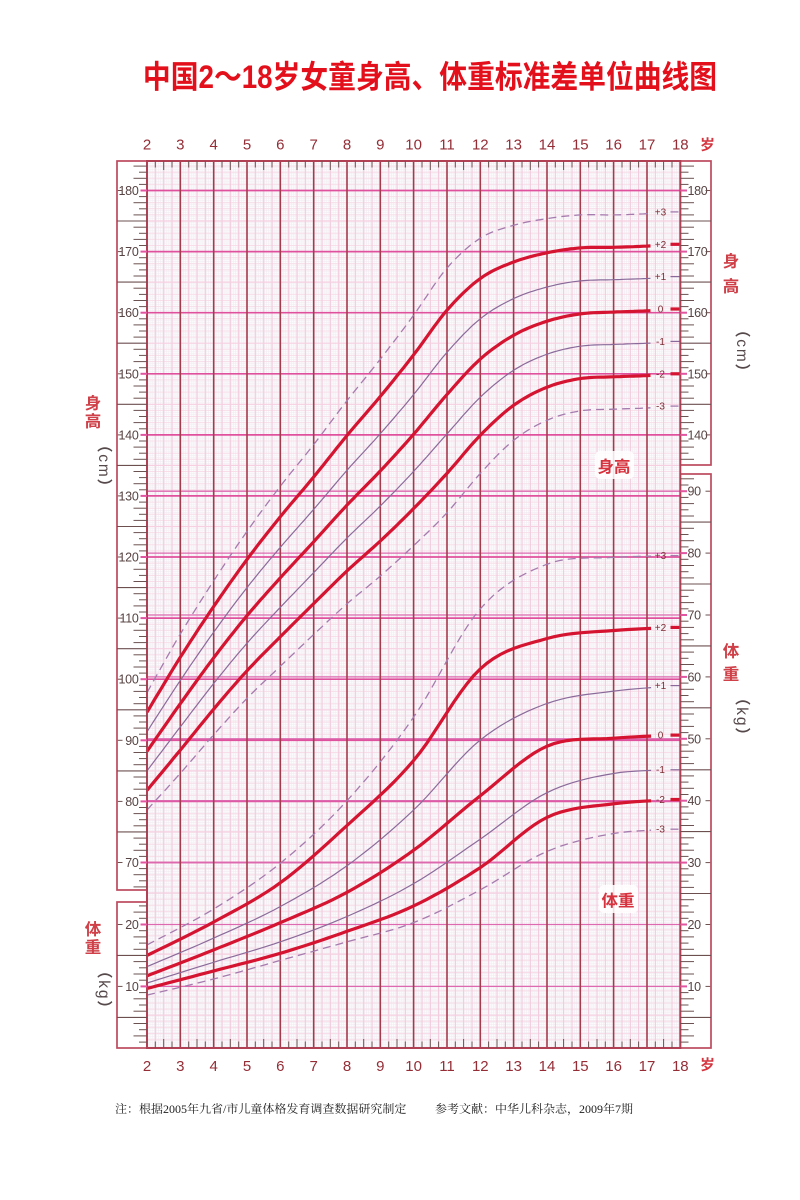  I want to click on svg-text: 120, so click(129, 558).